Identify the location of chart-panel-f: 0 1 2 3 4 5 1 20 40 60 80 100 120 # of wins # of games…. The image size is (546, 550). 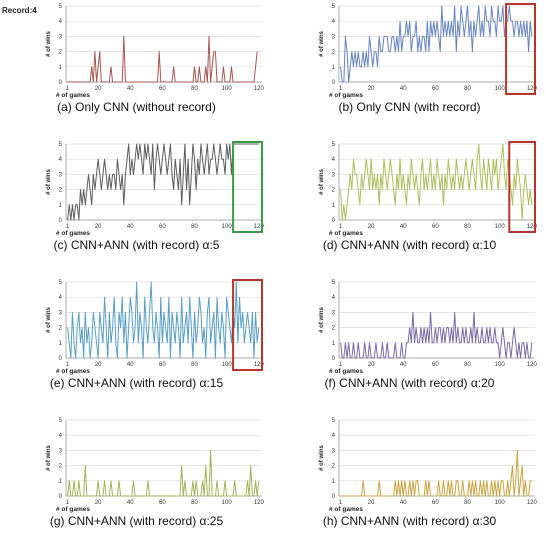
(409, 343).